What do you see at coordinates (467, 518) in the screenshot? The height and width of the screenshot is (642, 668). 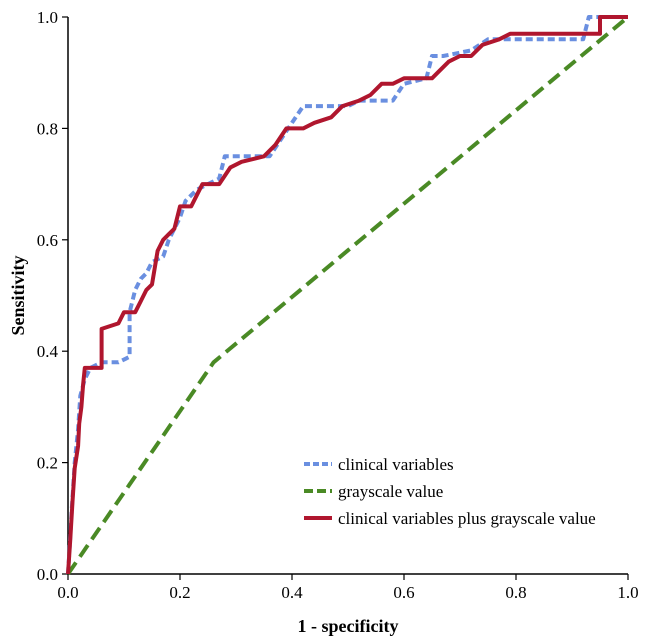 I see `legend-label: clinical variables plus grayscale value` at bounding box center [467, 518].